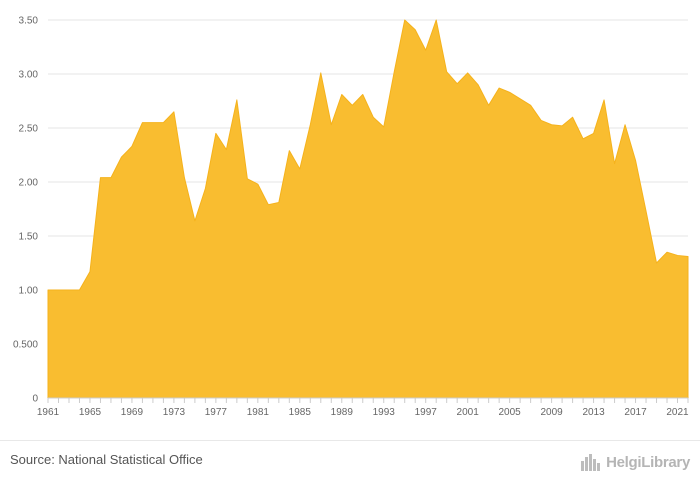 Image resolution: width=700 pixels, height=483 pixels. Describe the element at coordinates (106, 459) in the screenshot. I see `source-note: Source: National Statistical Office` at that location.